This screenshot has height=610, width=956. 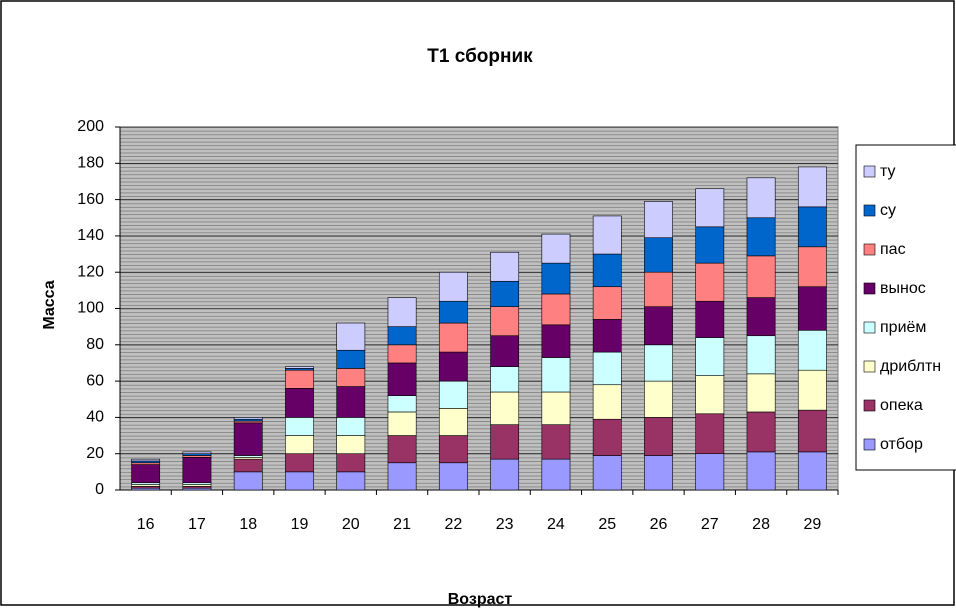 What do you see at coordinates (453, 524) in the screenshot?
I see `x-tick-label: 22` at bounding box center [453, 524].